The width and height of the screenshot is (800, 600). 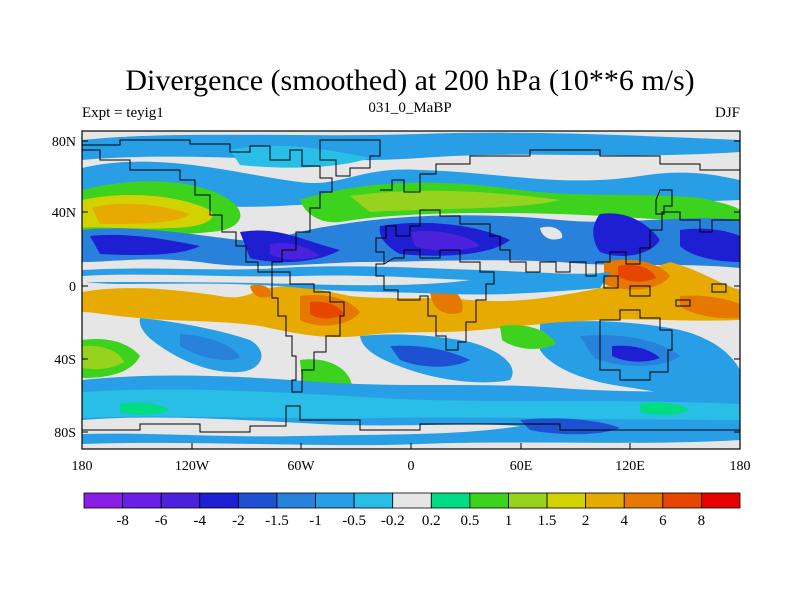 What do you see at coordinates (521, 466) in the screenshot?
I see `x-tick-label: 60E` at bounding box center [521, 466].